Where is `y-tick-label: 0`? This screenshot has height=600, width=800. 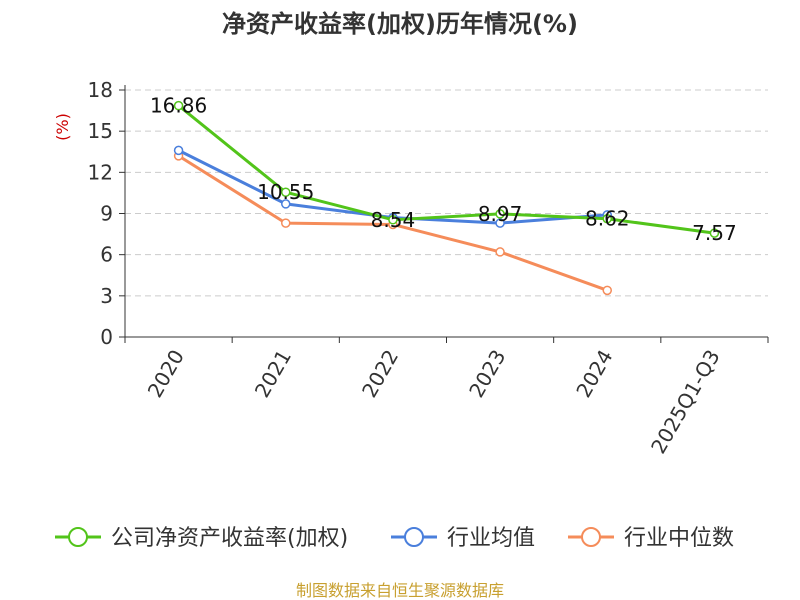
y-tick-label: 0 is located at coordinates (106, 337).